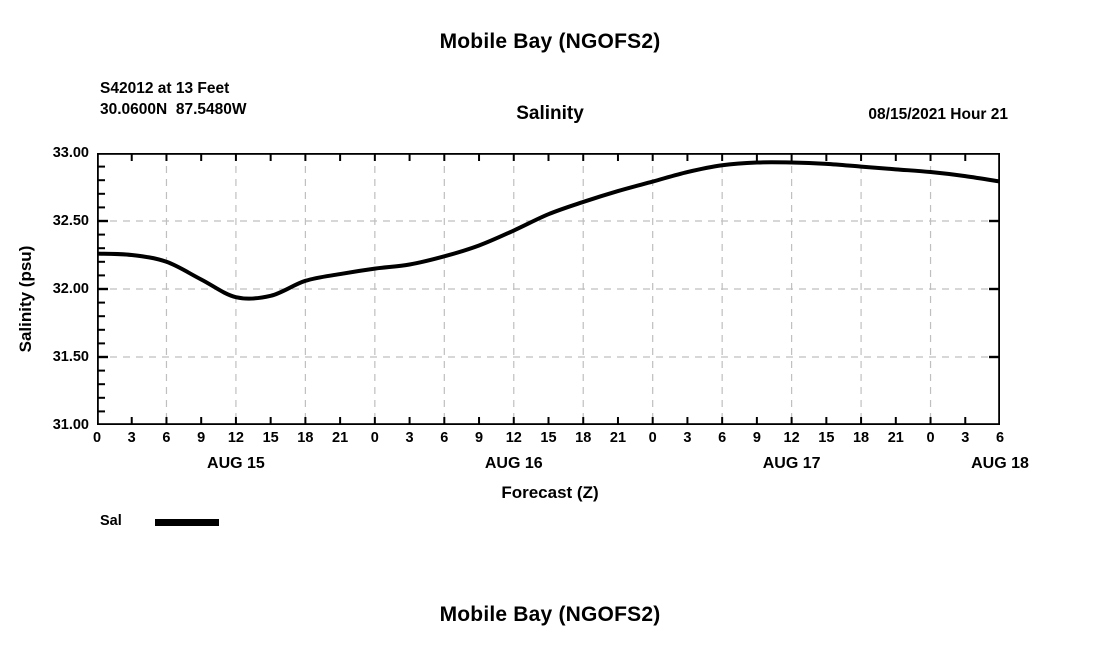 Image resolution: width=1100 pixels, height=650 pixels. Describe the element at coordinates (563, 466) in the screenshot. I see `x-axis-day-labels: AUG 15 AUG 16 AUG 17 AUG 18` at that location.